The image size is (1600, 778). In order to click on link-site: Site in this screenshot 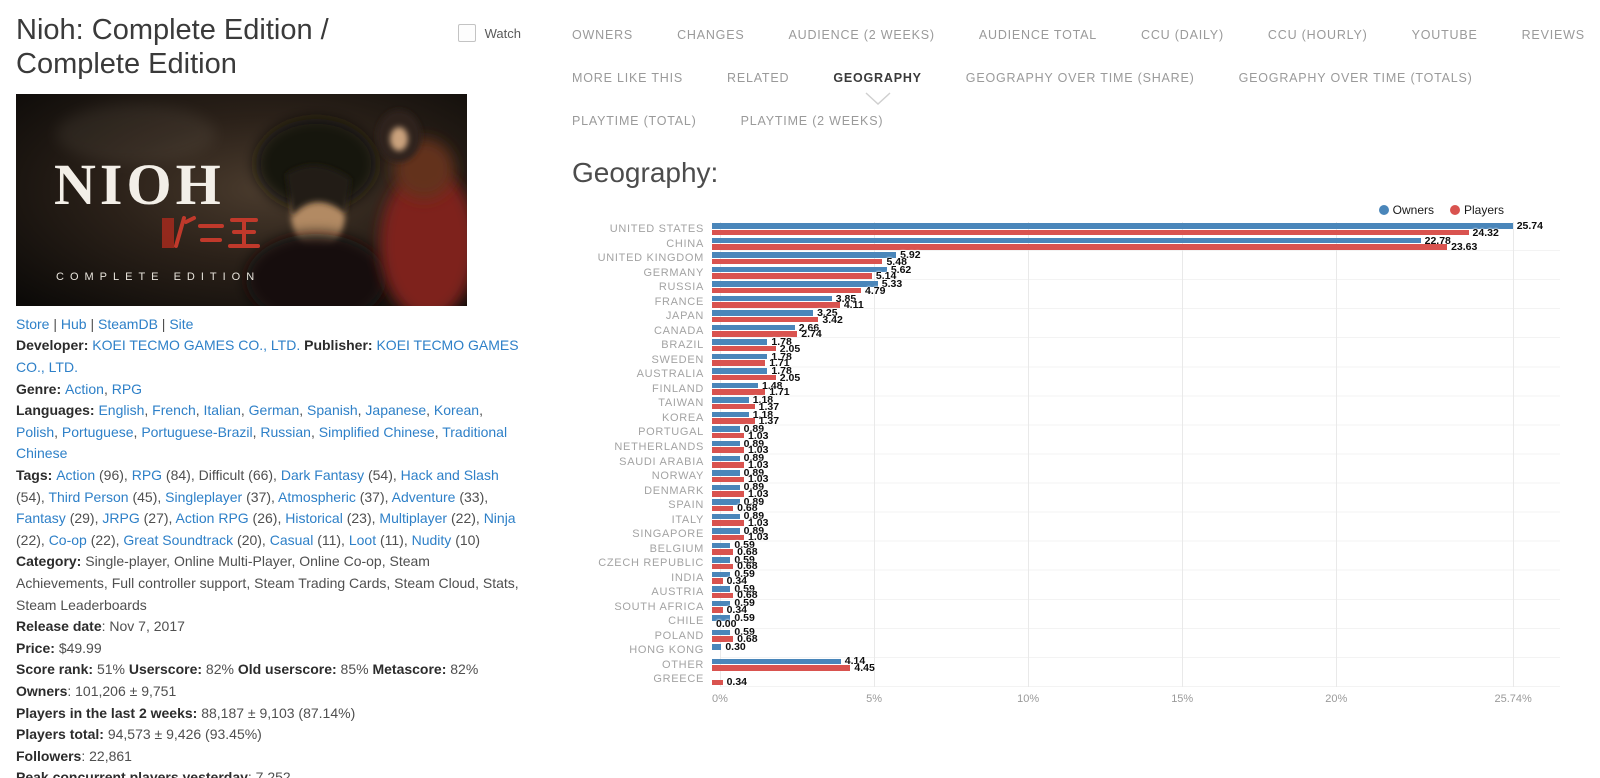, I will do `click(181, 323)`.